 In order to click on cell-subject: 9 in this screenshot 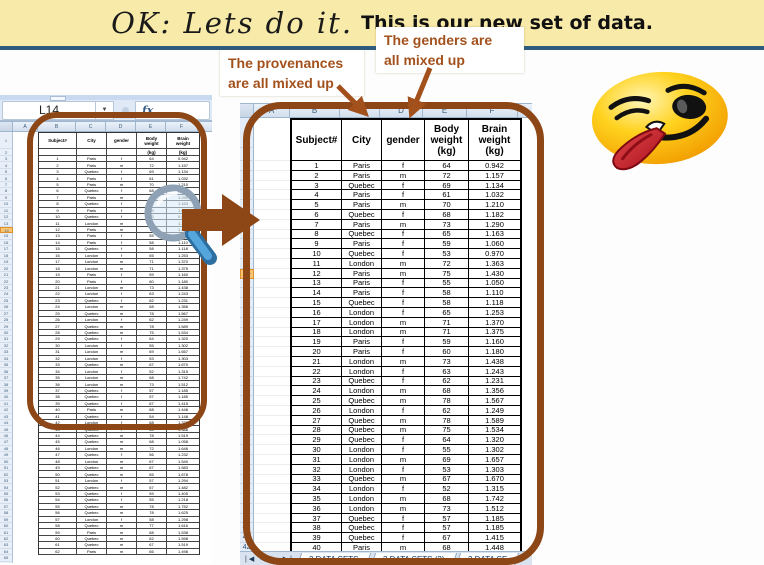, I will do `click(317, 244)`.